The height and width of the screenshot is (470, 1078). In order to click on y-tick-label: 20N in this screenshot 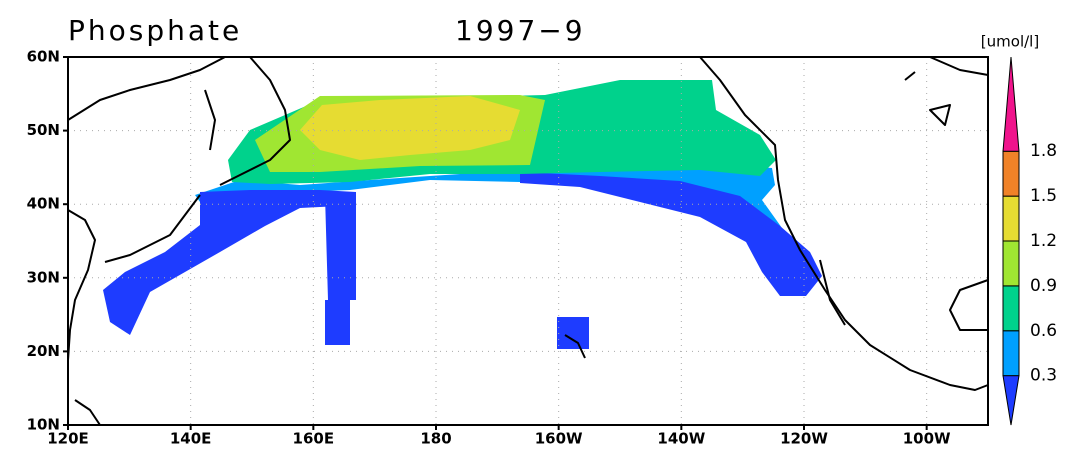, I will do `click(43, 351)`.